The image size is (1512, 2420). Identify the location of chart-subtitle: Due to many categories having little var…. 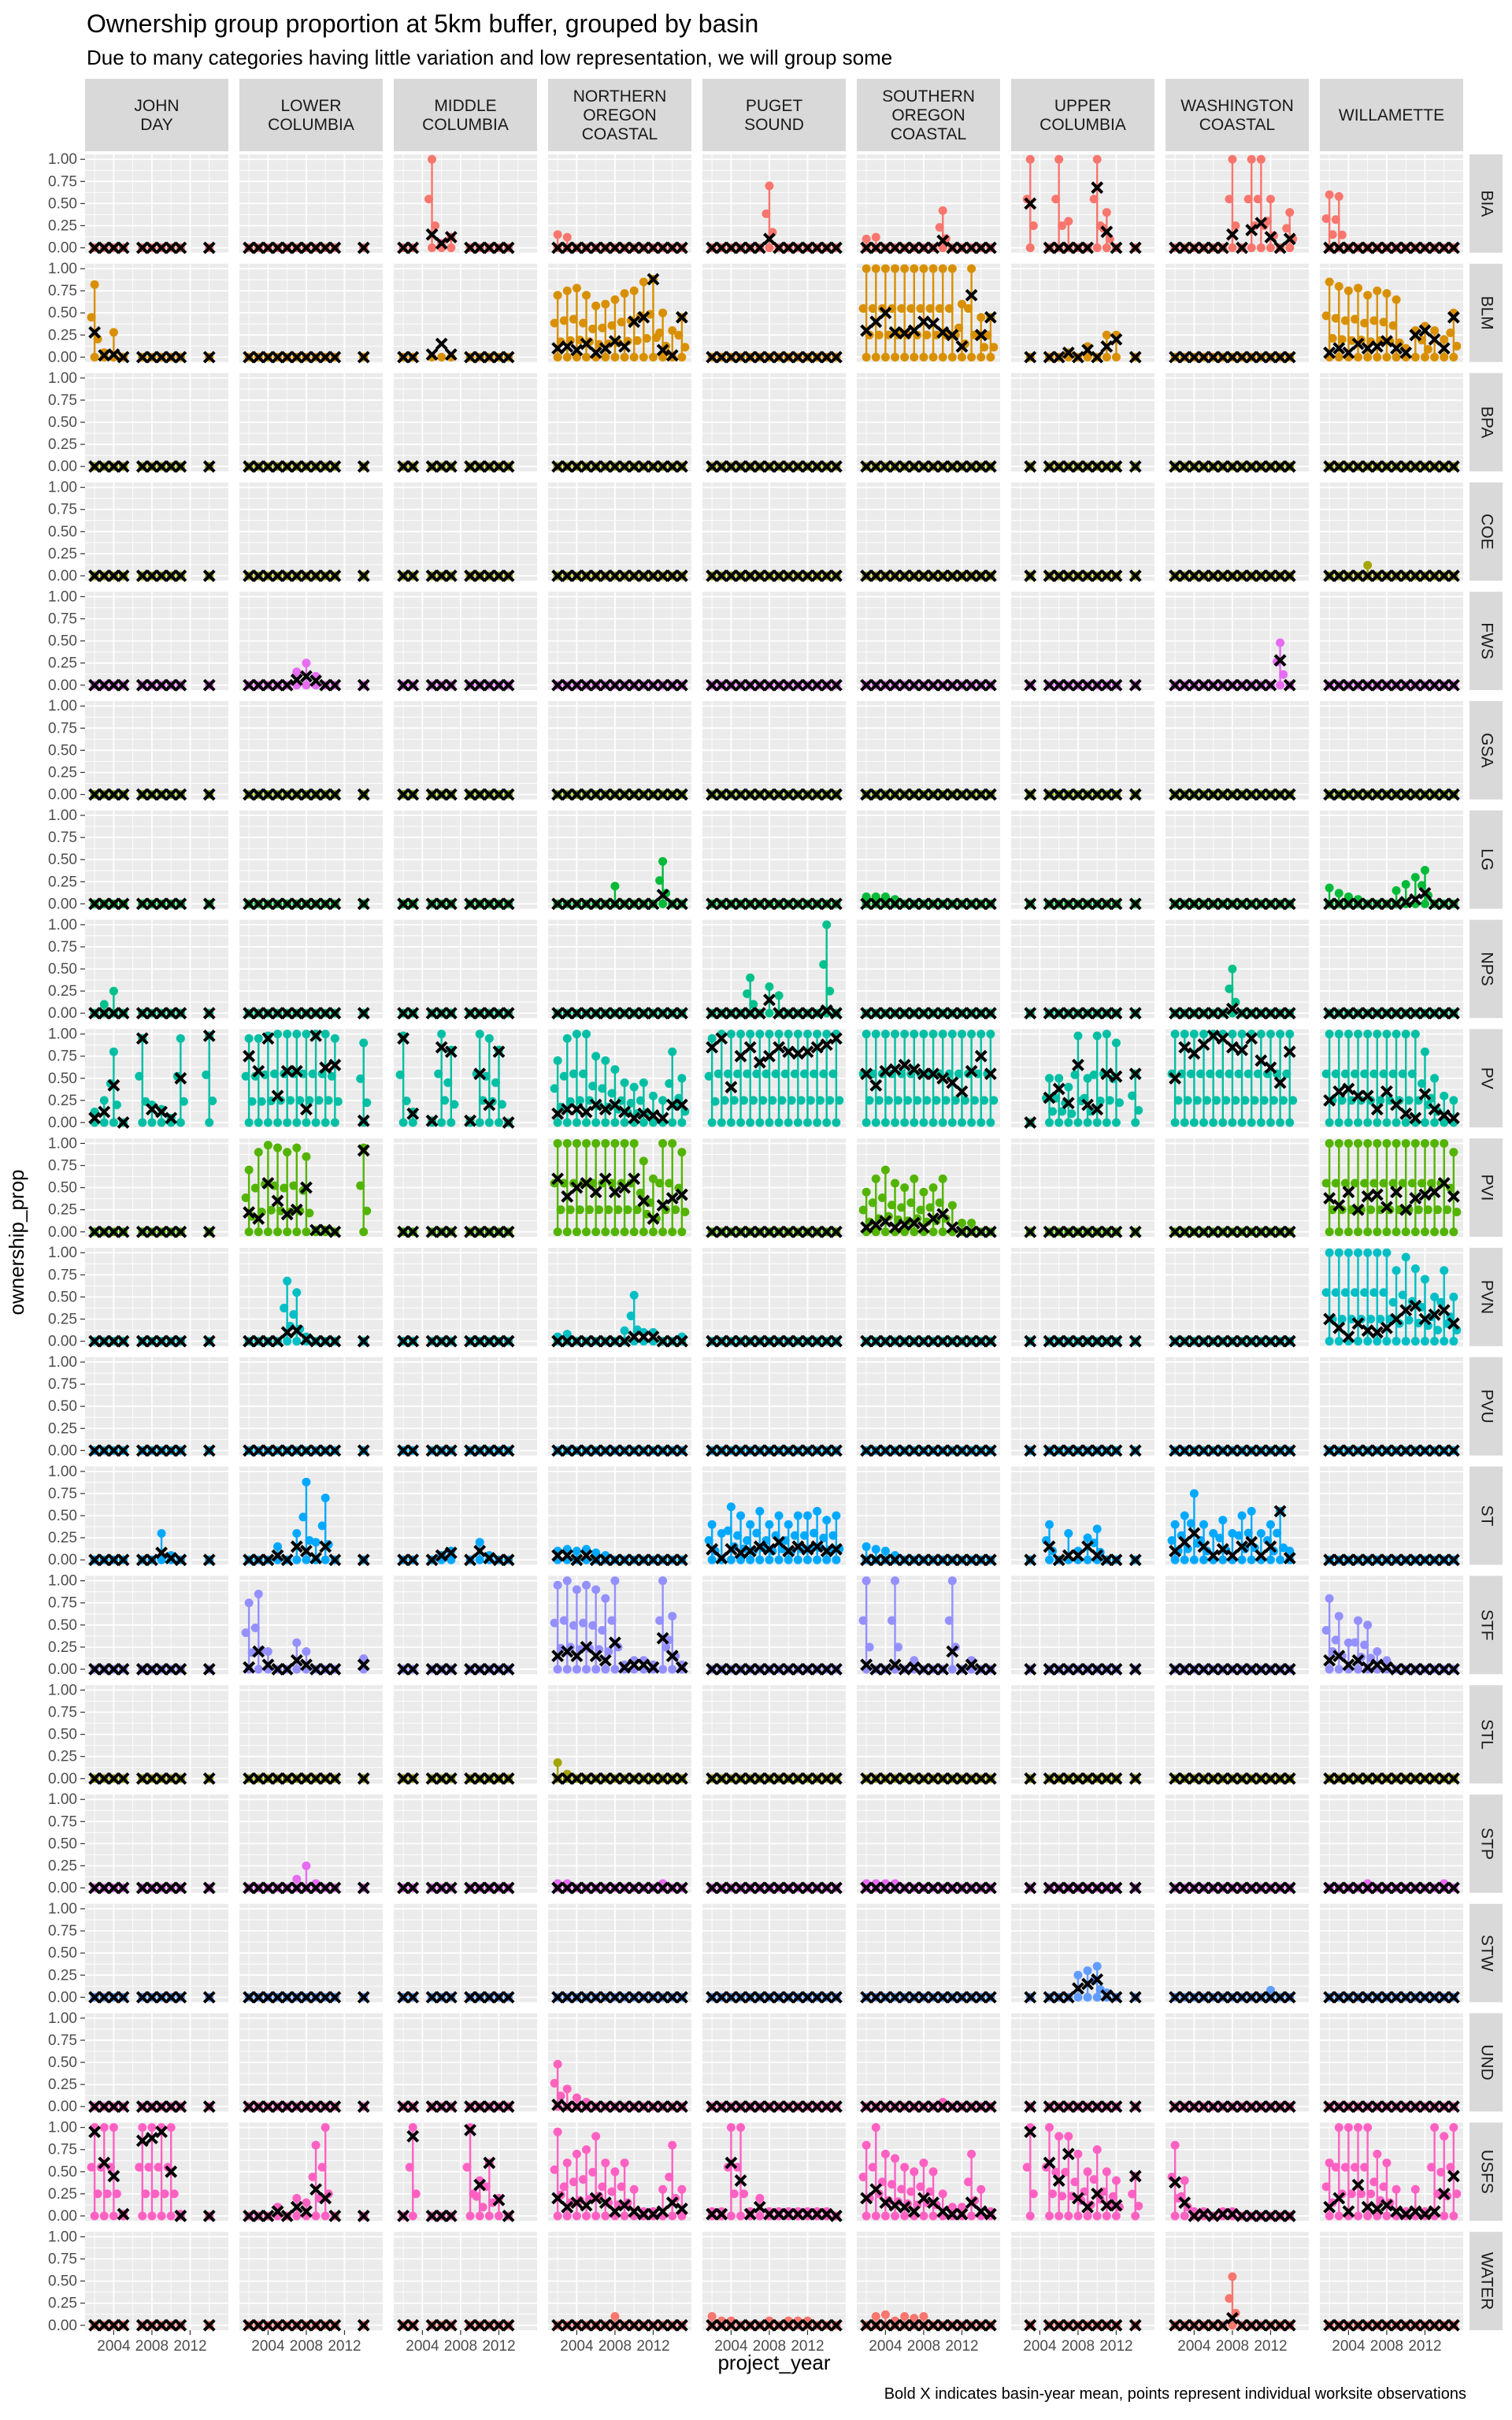
(490, 57).